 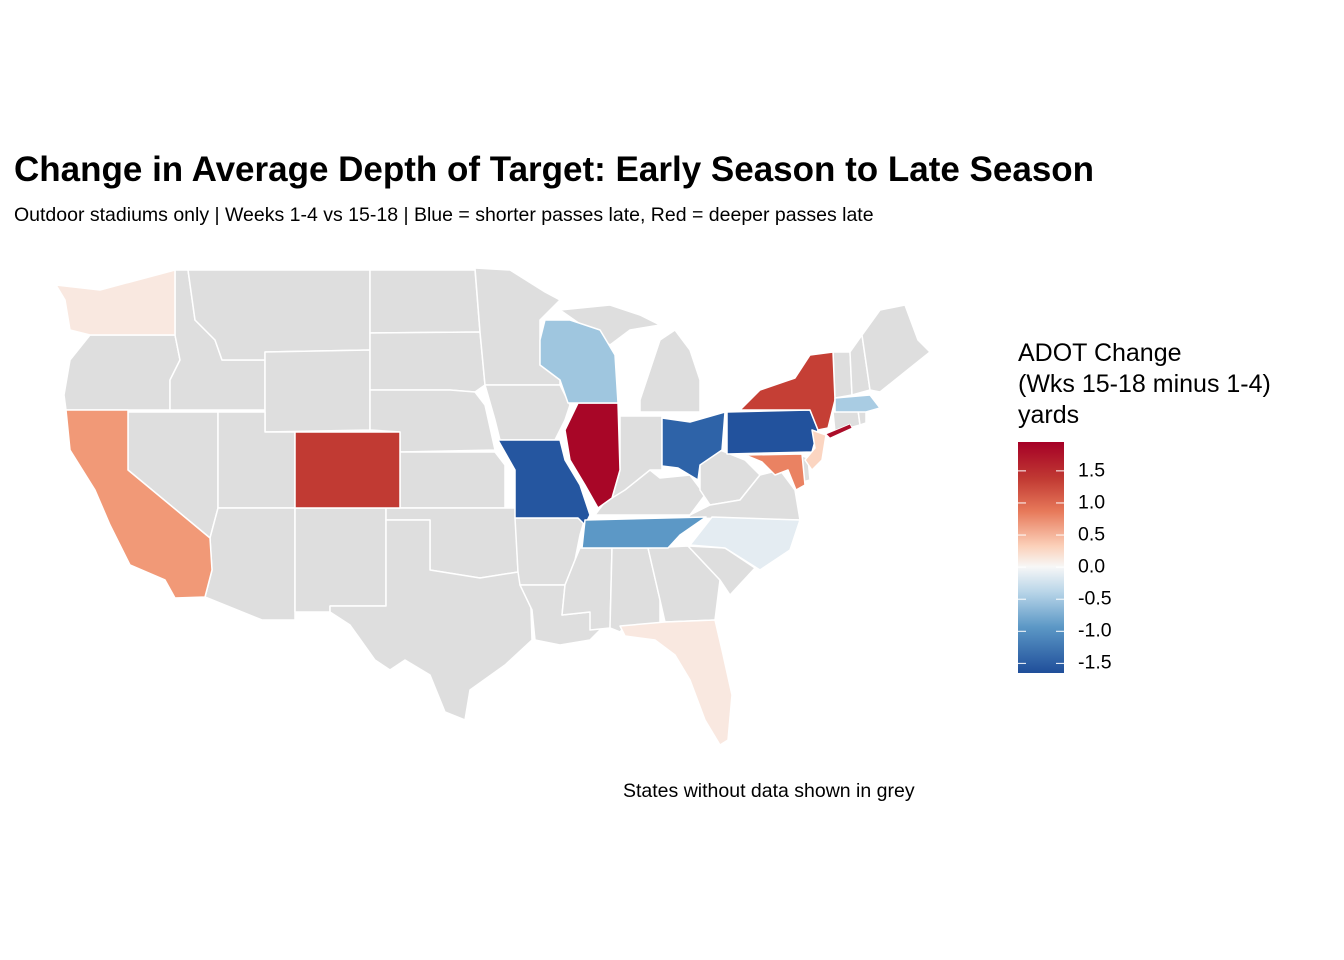 What do you see at coordinates (139, 504) in the screenshot?
I see `state-california` at bounding box center [139, 504].